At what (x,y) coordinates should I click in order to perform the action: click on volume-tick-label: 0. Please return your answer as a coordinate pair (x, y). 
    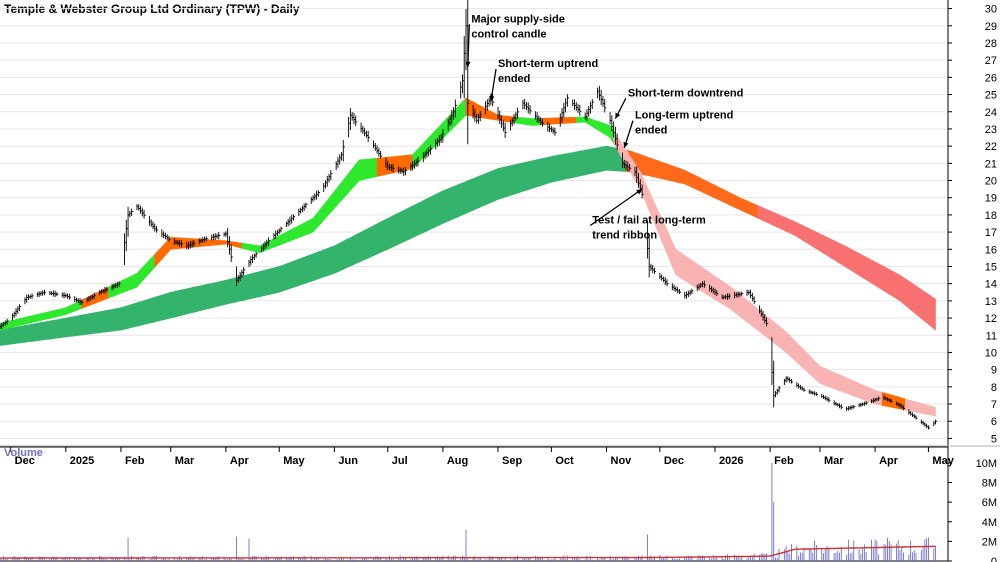
    Looking at the image, I should click on (994, 559).